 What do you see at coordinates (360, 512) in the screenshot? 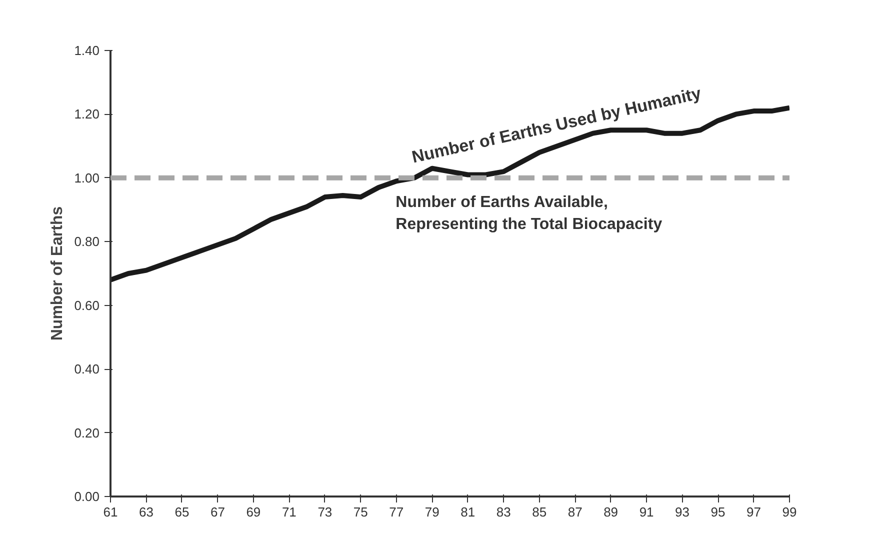
I see `x-tick-label: 75` at bounding box center [360, 512].